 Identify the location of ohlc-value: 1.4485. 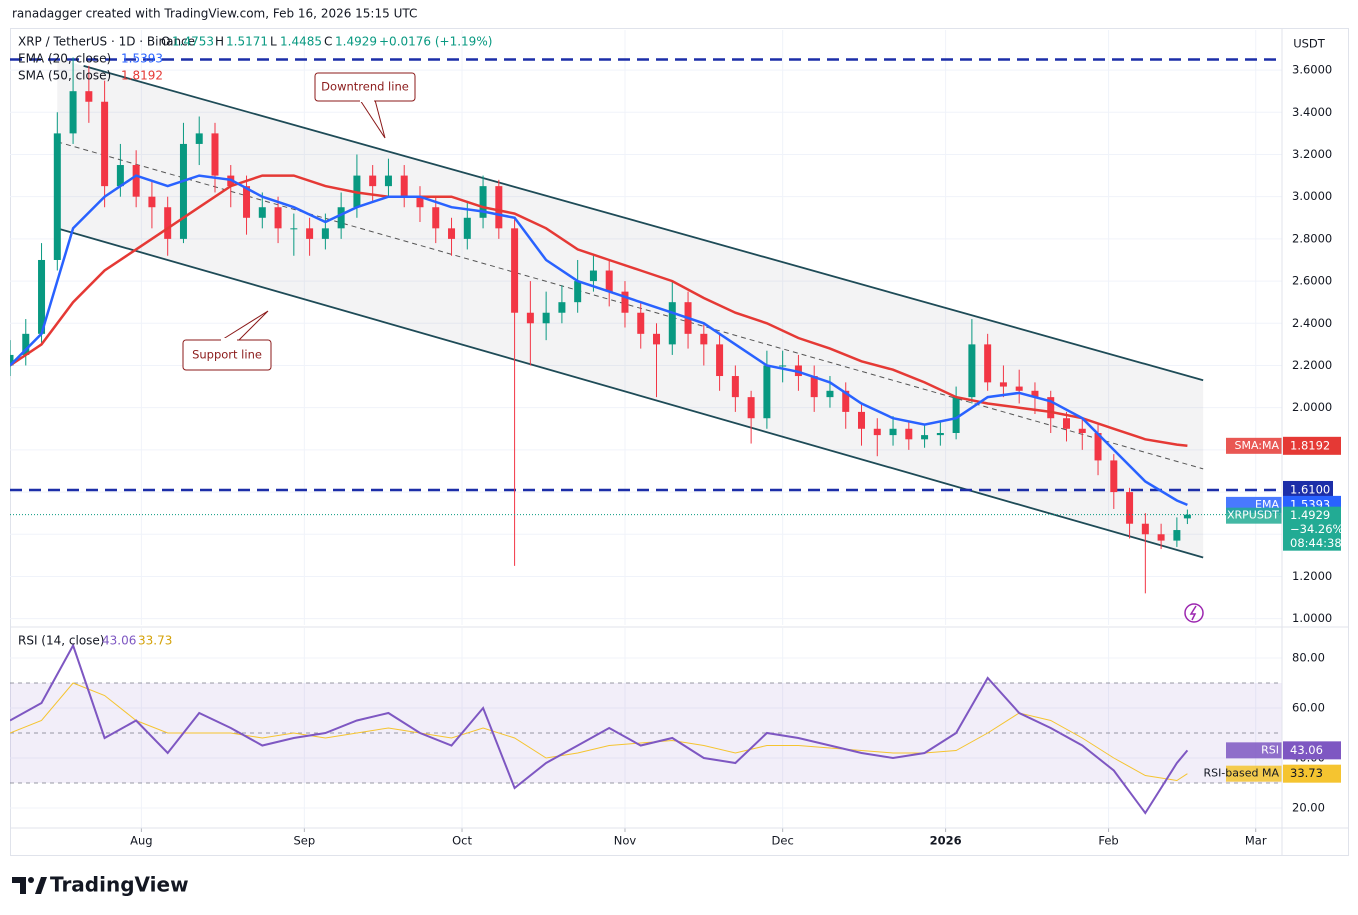
(301, 42).